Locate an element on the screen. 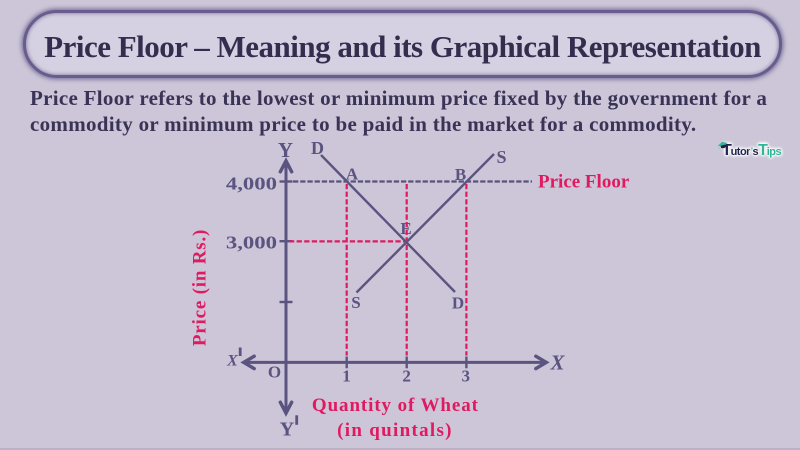  svg-text: 3,000 is located at coordinates (251, 243).